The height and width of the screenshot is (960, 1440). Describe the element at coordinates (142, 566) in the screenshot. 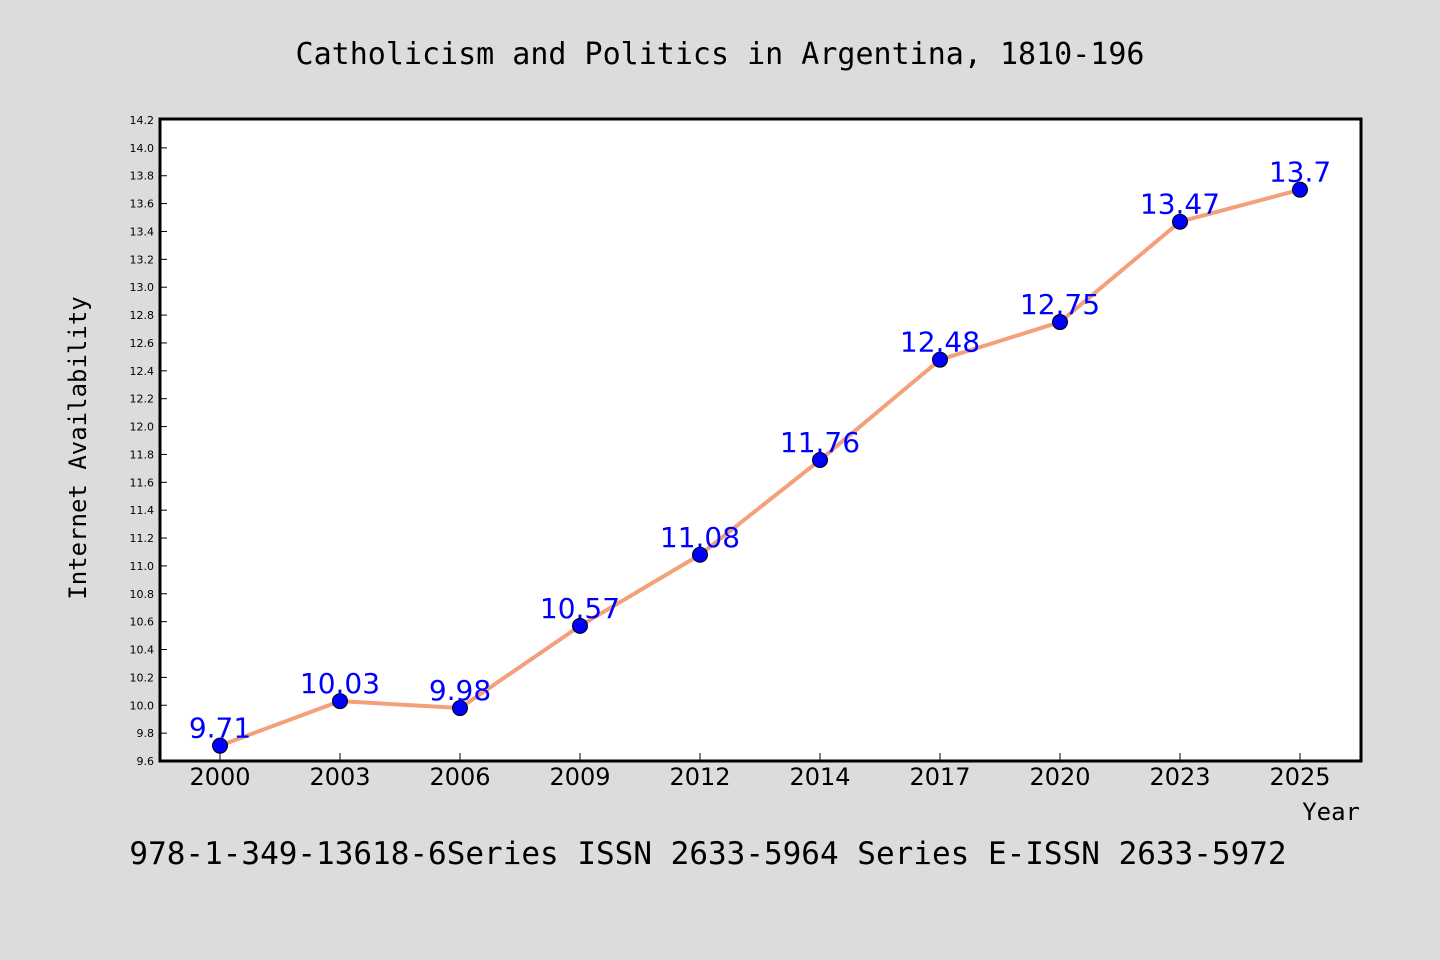

I see `y-tick-label: 11.0` at that location.